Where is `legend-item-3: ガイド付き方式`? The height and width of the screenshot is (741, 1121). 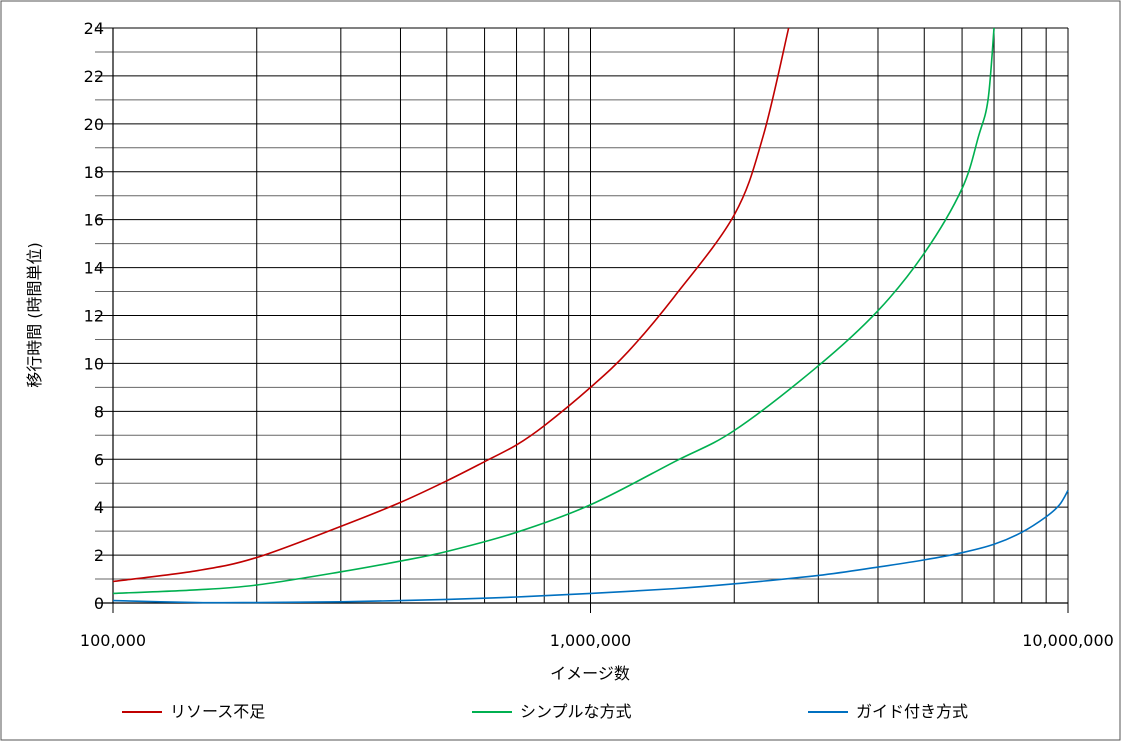
legend-item-3: ガイド付き方式 is located at coordinates (888, 711).